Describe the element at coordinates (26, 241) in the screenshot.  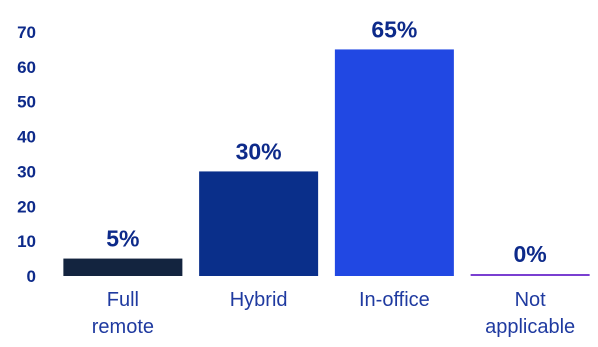
I see `y-tick-label: 10` at that location.